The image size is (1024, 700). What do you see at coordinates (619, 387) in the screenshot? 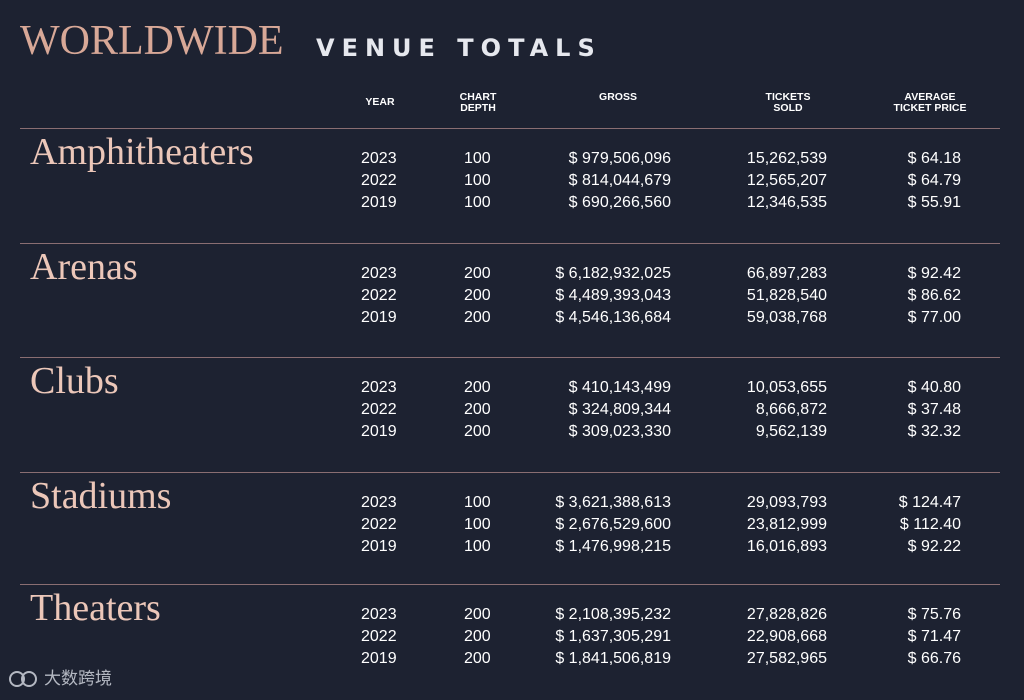
I see `cell-gross: $ 410,143,499` at bounding box center [619, 387].